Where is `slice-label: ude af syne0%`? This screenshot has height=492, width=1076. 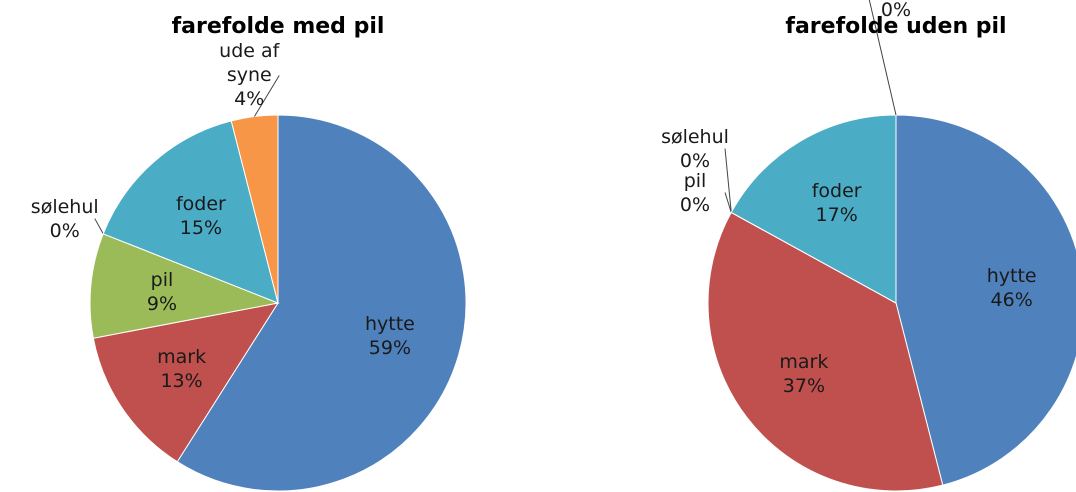 slice-label: ude af syne0% is located at coordinates (896, 11).